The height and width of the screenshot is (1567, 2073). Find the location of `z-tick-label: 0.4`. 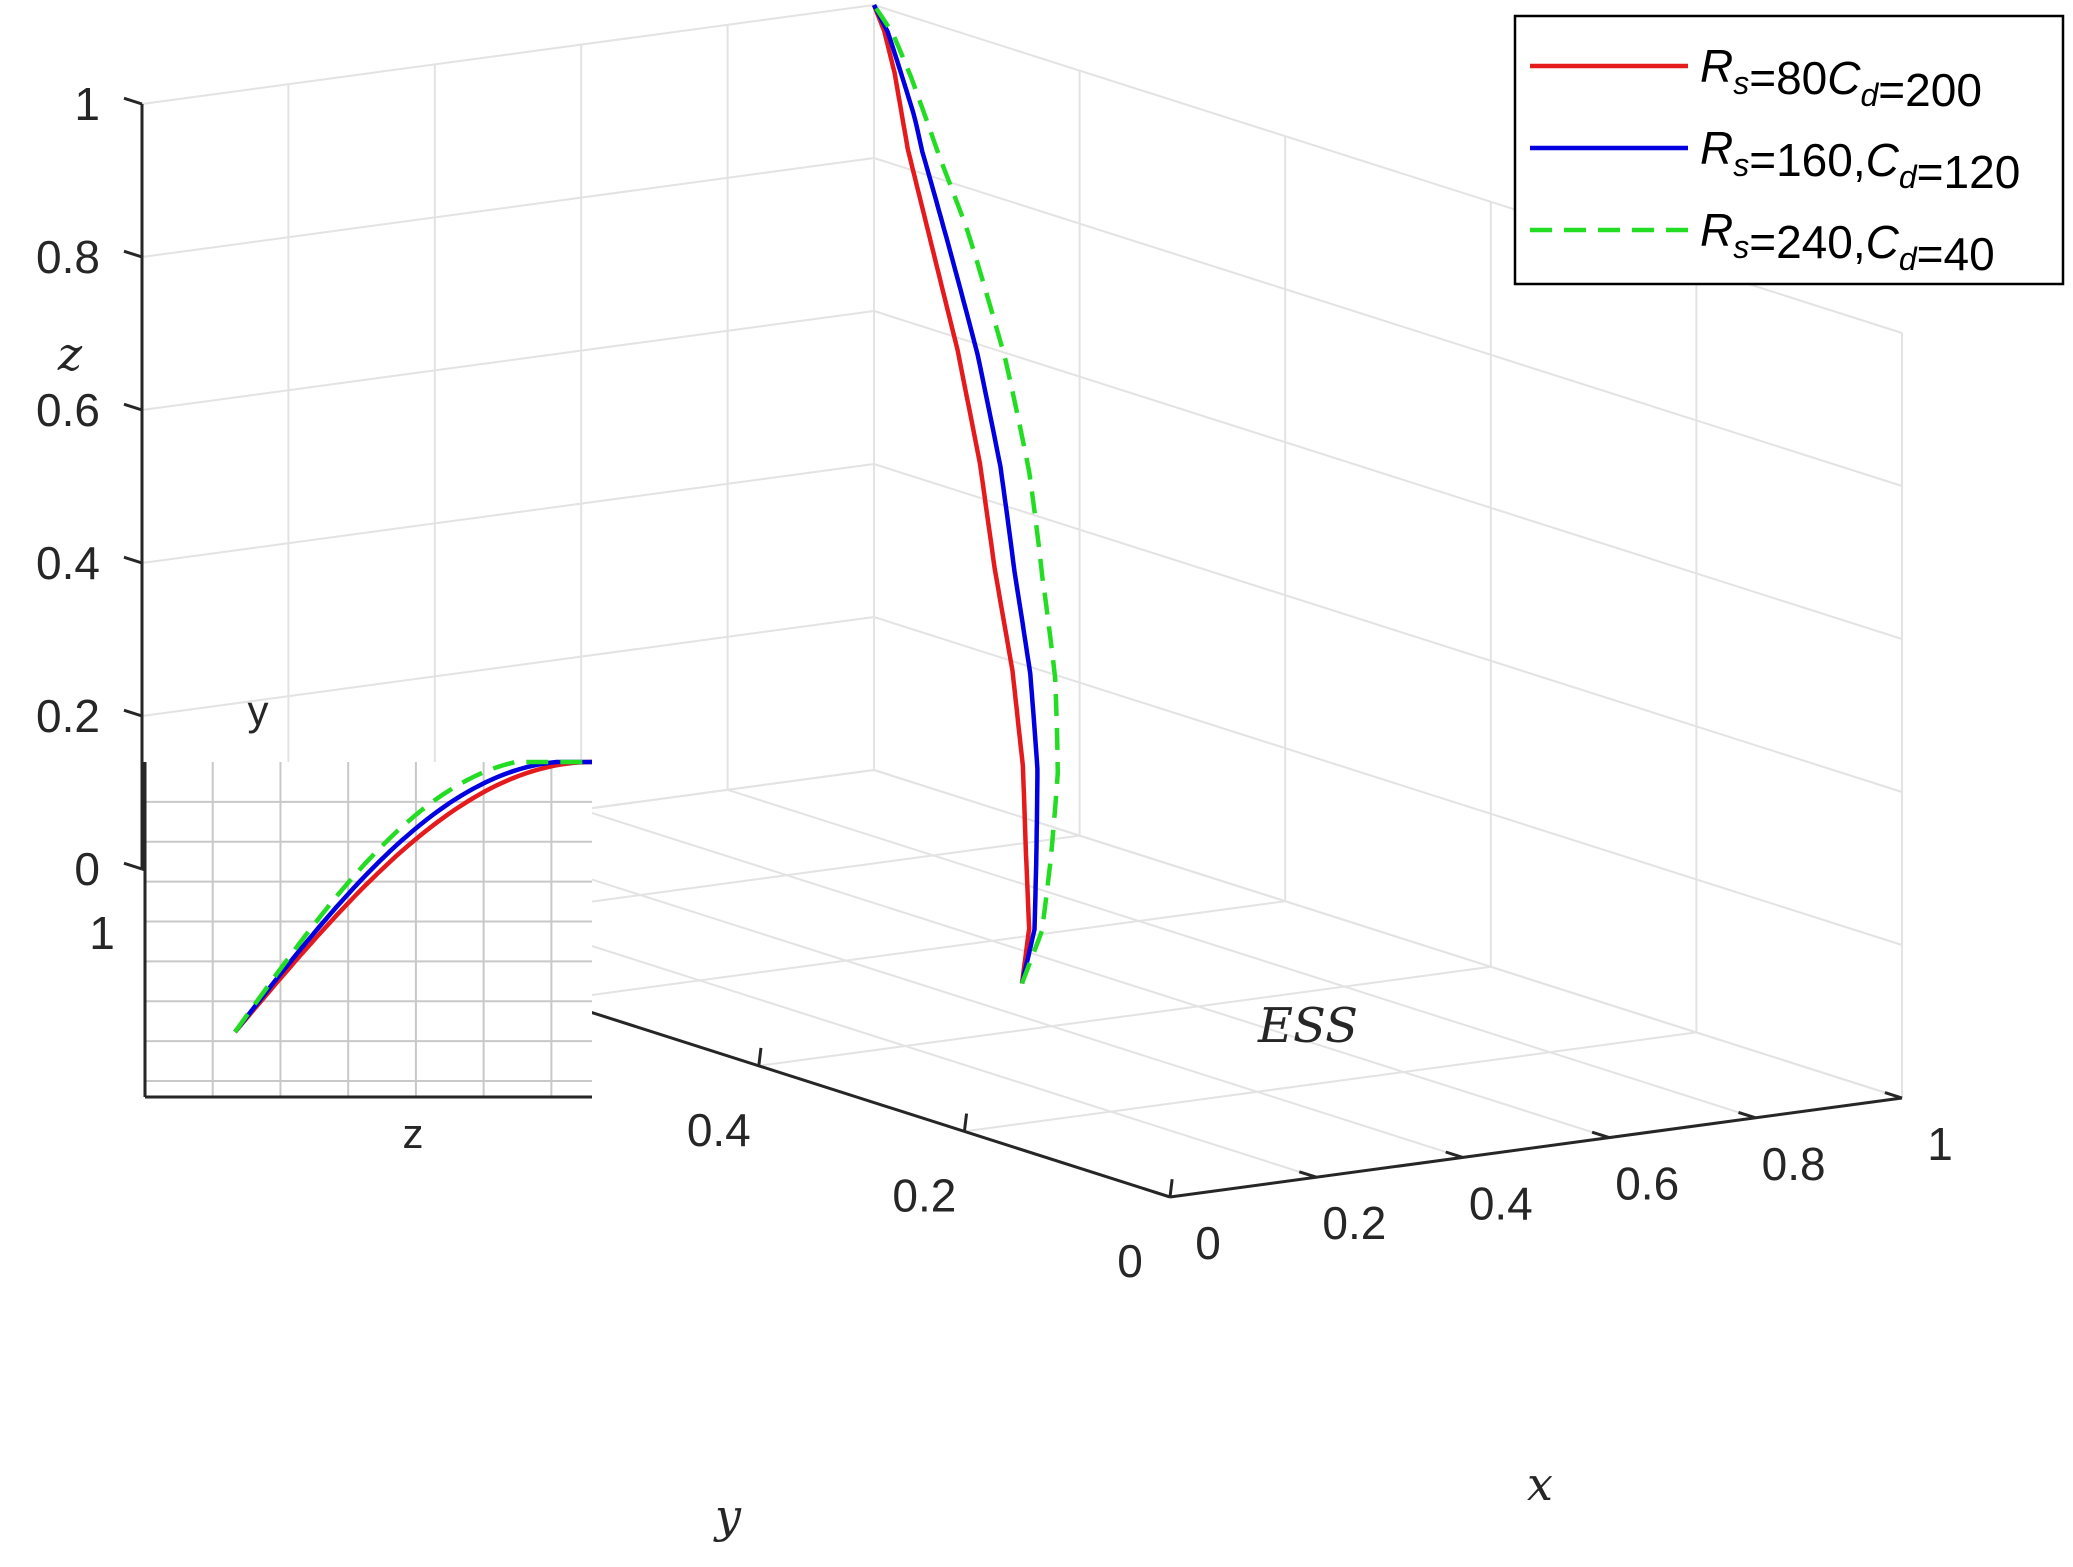

z-tick-label: 0.4 is located at coordinates (68, 563).